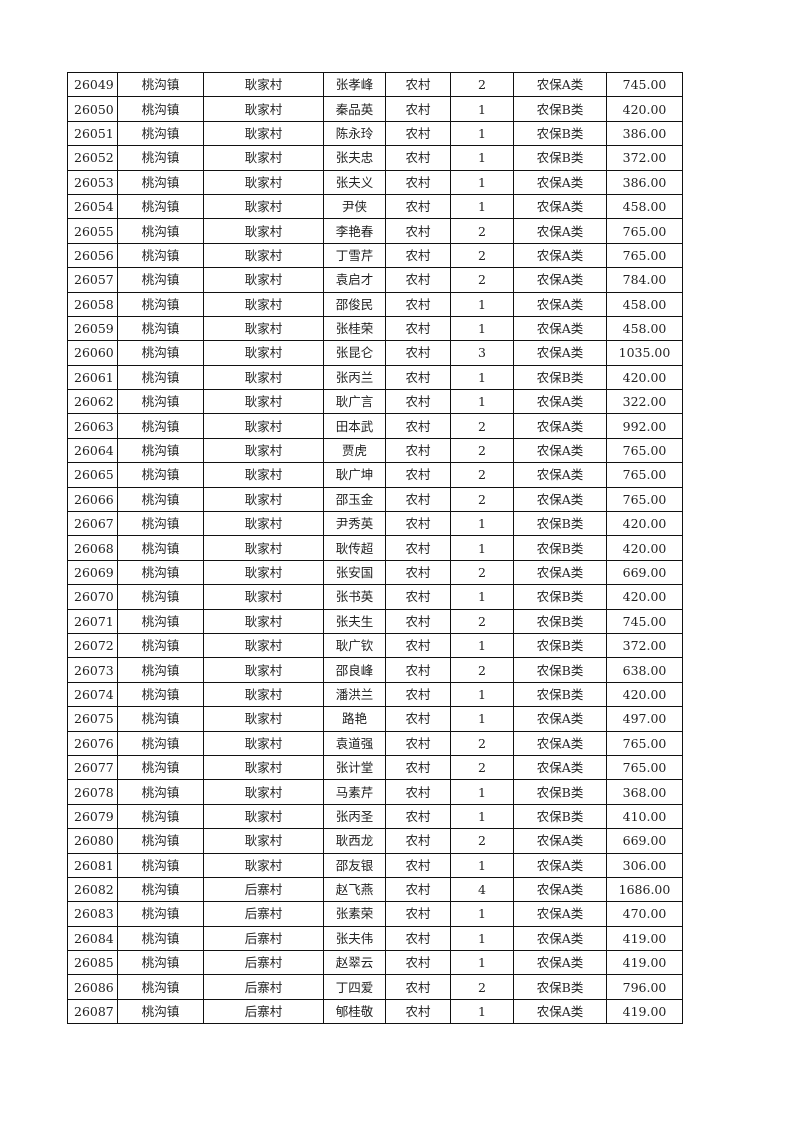 This screenshot has width=793, height=1122. What do you see at coordinates (92, 328) in the screenshot?
I see `id-cell: 26059` at bounding box center [92, 328].